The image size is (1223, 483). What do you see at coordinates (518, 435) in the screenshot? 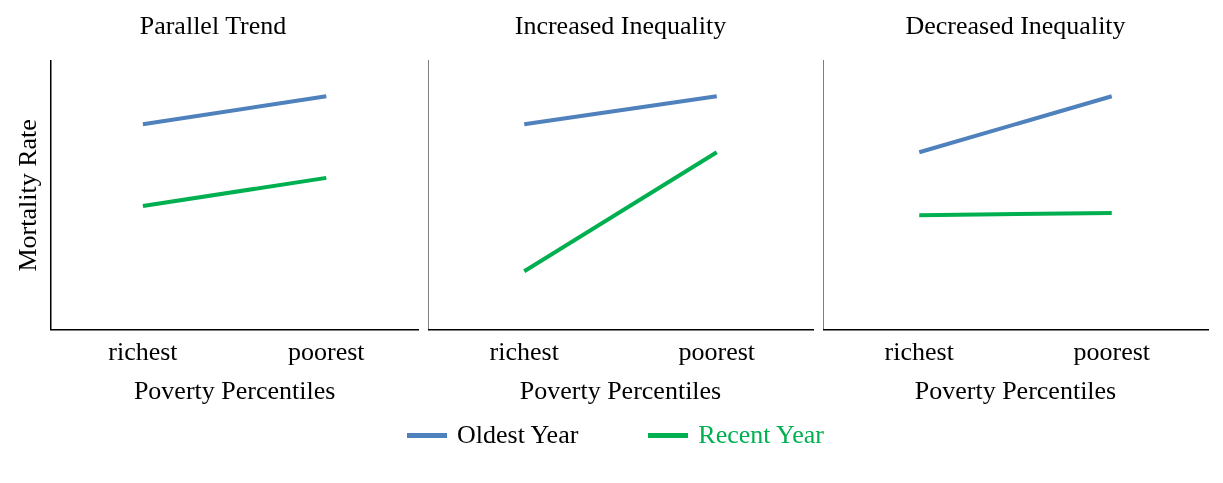
I see `legend-label: Oldest Year` at bounding box center [518, 435].